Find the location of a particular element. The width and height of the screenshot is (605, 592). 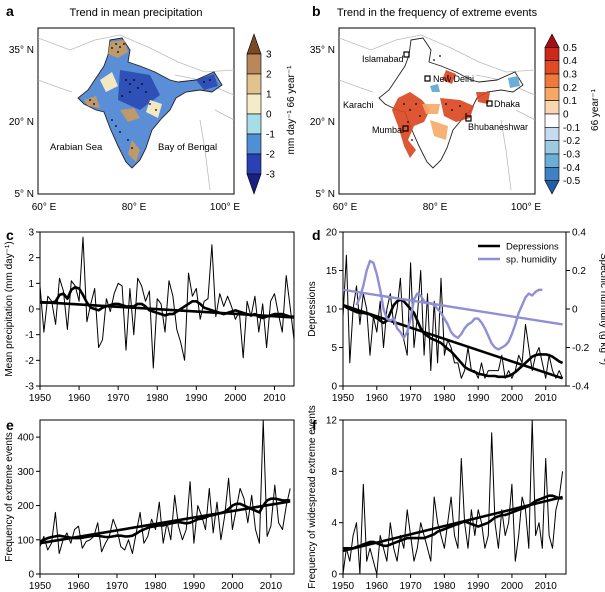

map-a-light-patches is located at coordinates (131, 95).